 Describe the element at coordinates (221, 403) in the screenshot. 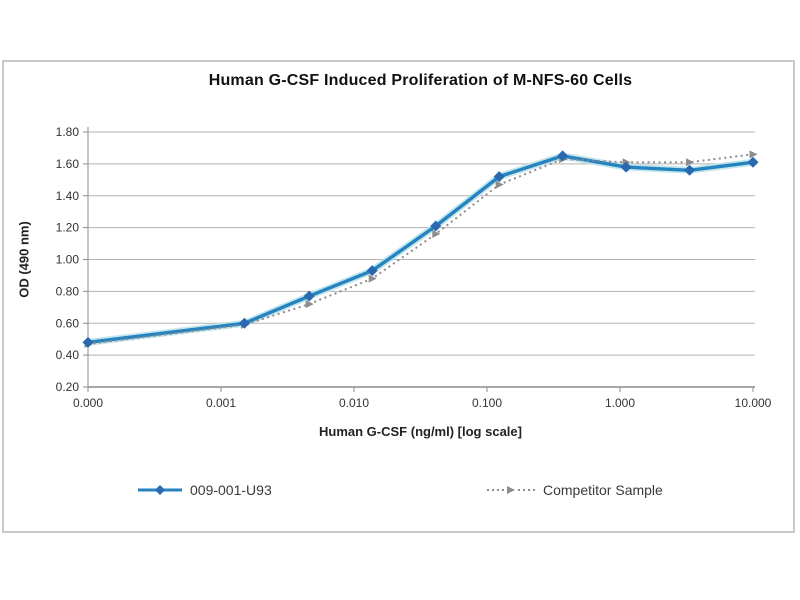

I see `x-tick-label: 0.001` at that location.